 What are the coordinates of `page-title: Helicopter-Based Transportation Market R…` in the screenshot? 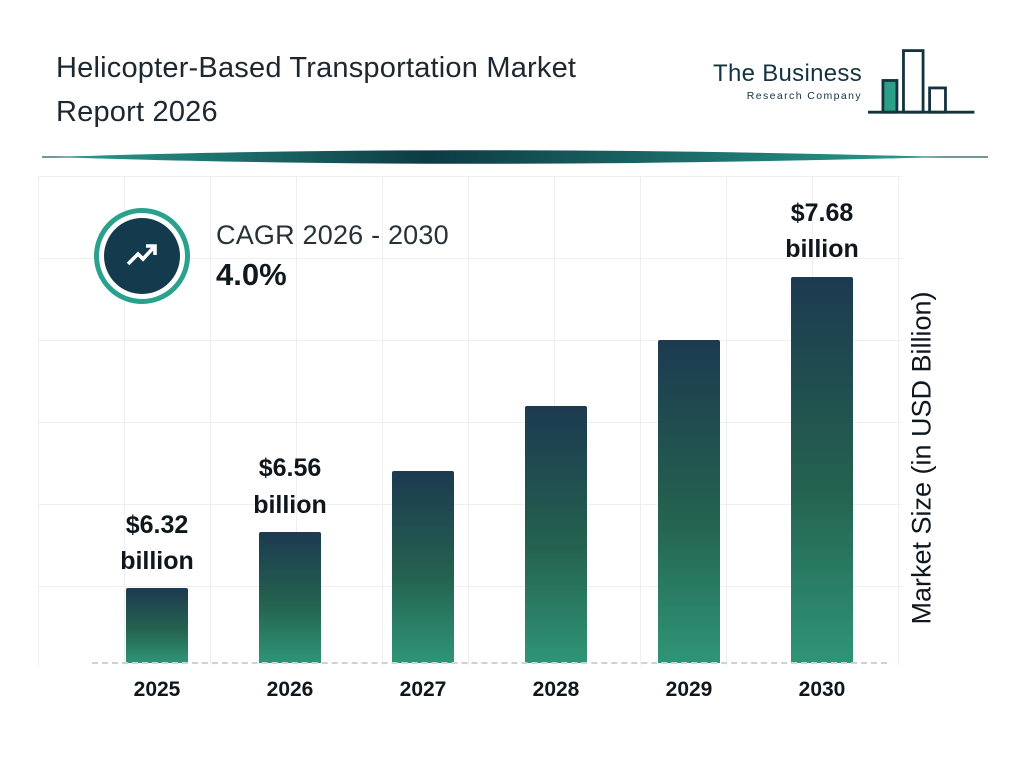 It's located at (386, 90).